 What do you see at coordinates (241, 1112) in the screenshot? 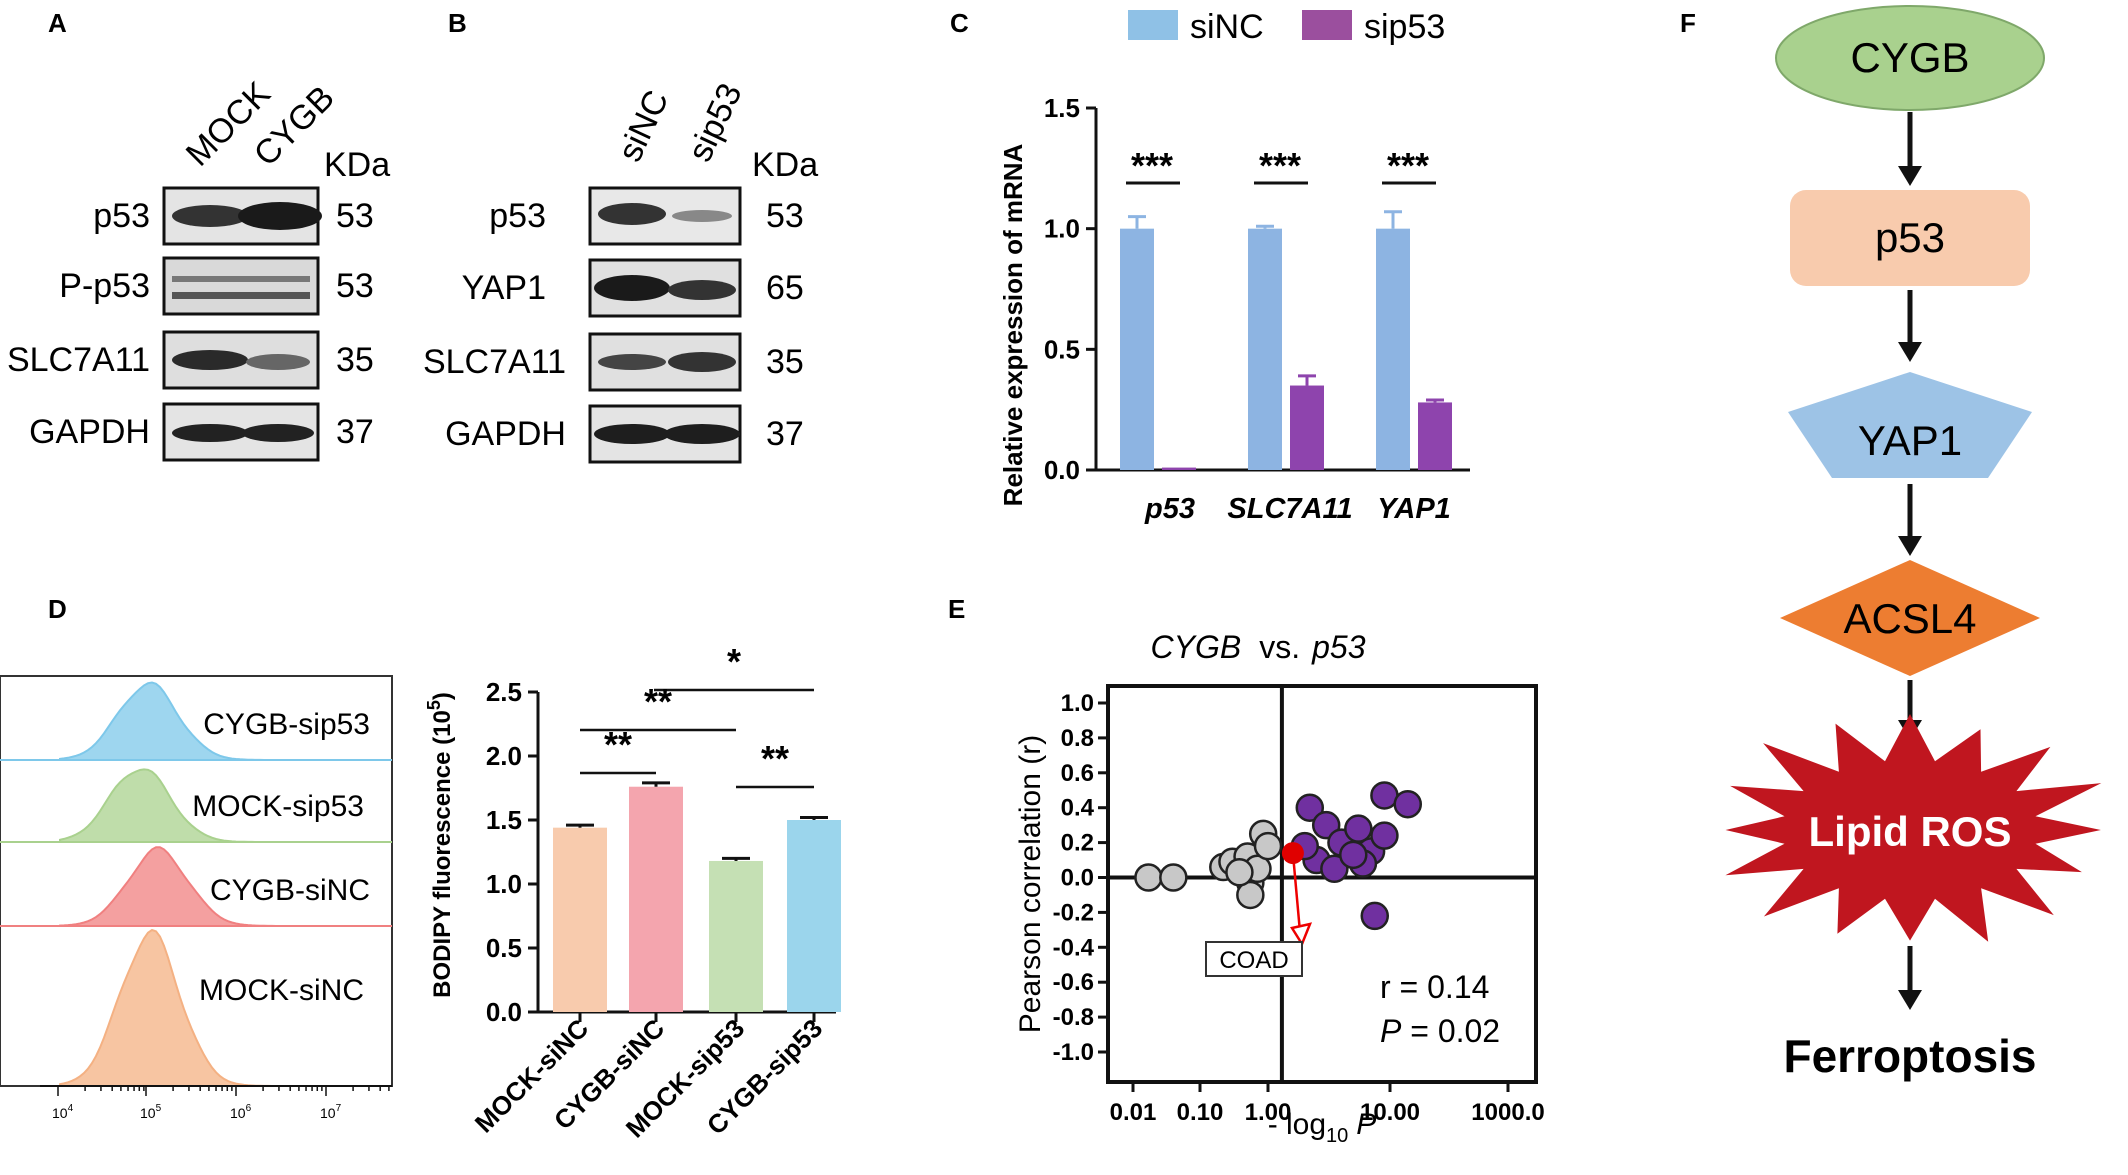
I see `histogram-tick-label: 10⁶` at bounding box center [241, 1112].